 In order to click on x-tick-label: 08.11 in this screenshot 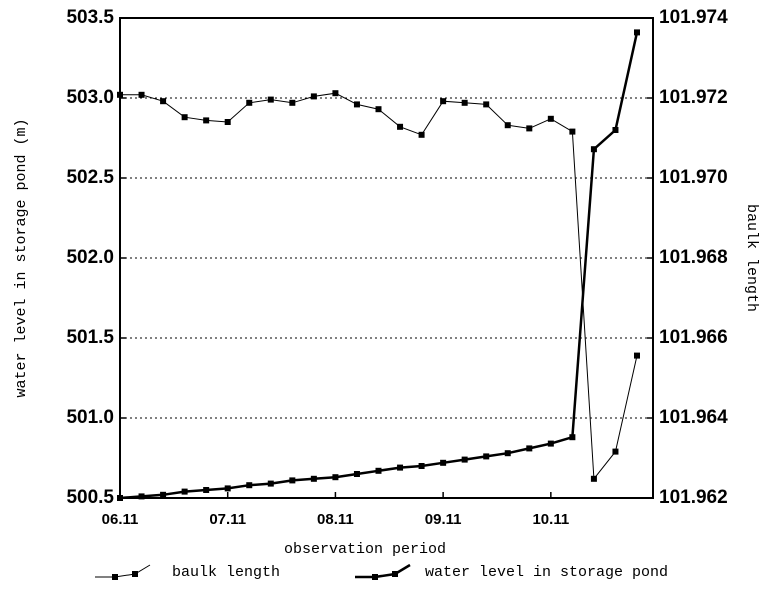, I will do `click(335, 519)`.